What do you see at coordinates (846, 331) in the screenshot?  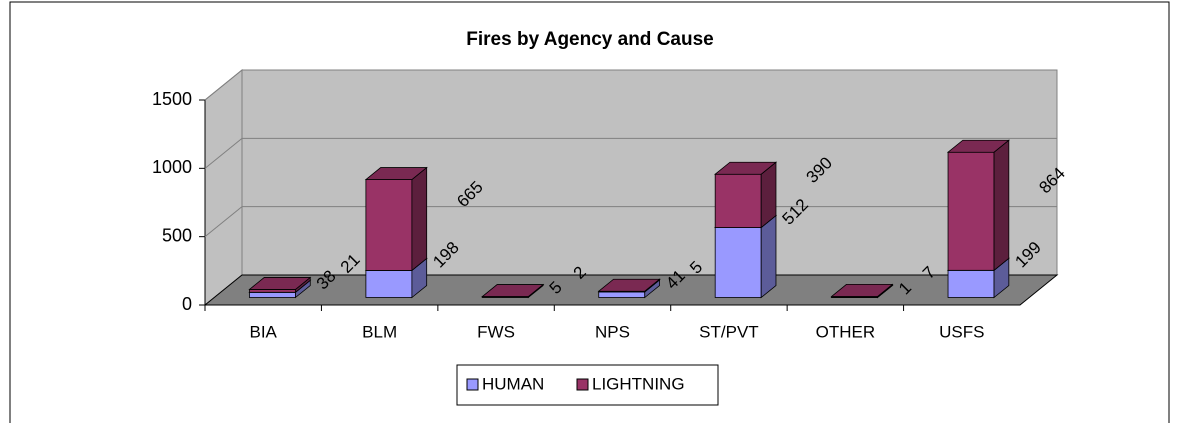 I see `x-tick-label: OTHER` at bounding box center [846, 331].